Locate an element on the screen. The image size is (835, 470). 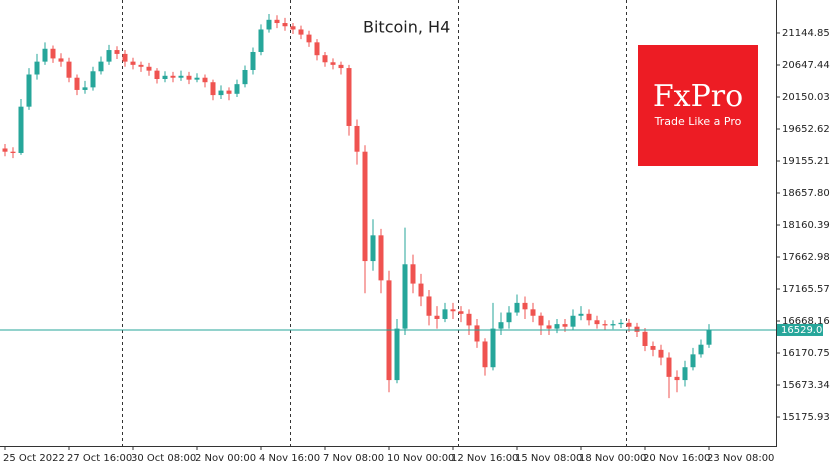
y-tick-label: 19155.21 is located at coordinates (806, 161).